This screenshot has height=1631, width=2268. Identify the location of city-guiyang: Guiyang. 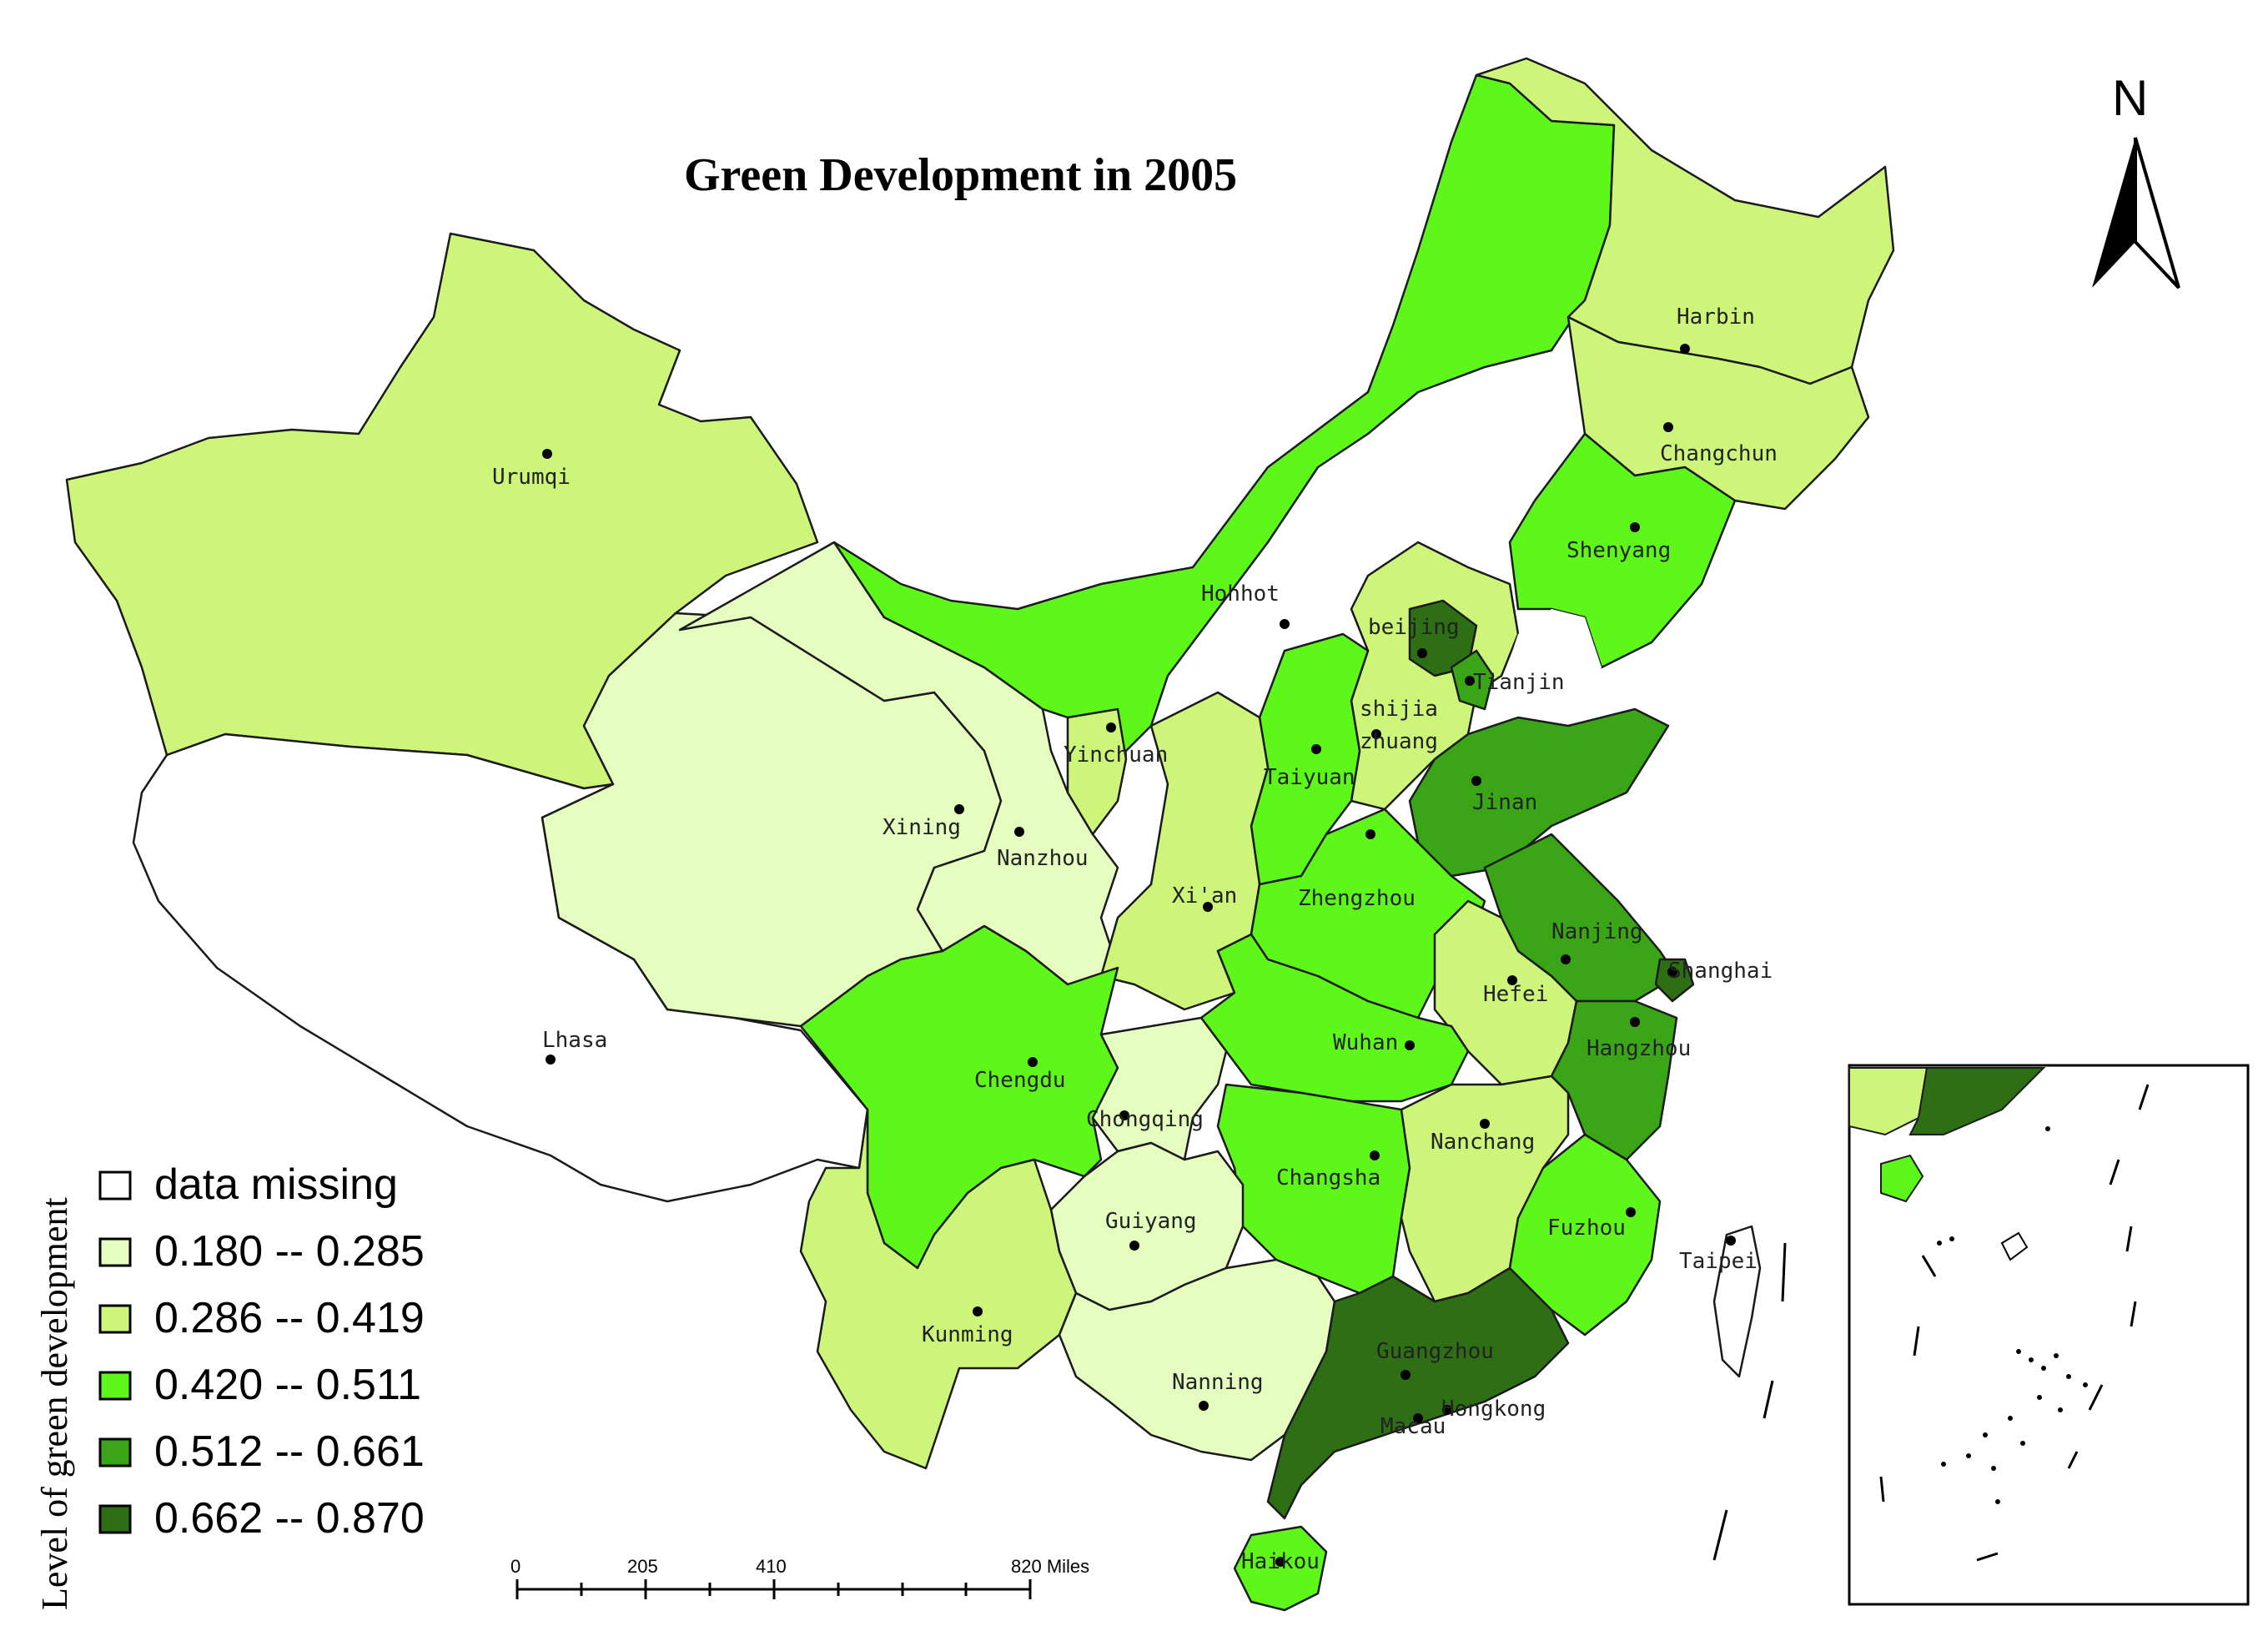
(1151, 1230).